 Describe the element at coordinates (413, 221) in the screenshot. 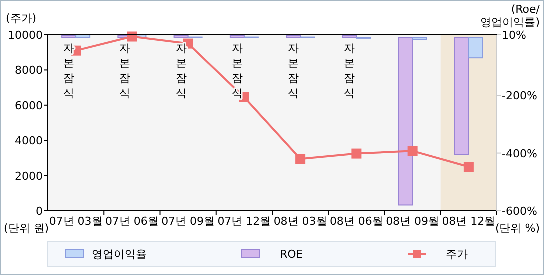

I see `x-tick-label: 08년 09월` at that location.